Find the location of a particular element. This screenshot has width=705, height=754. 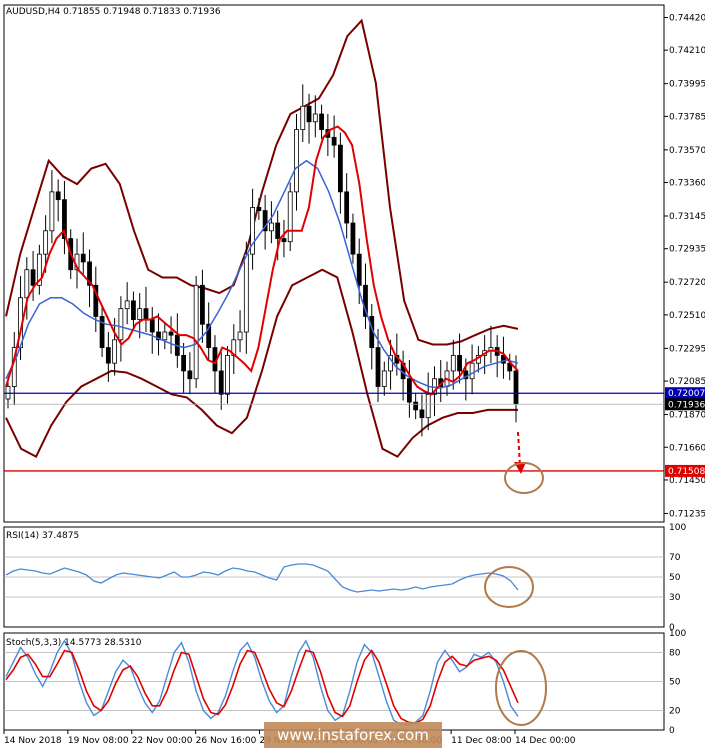

time-tick-label: 14 Nov 2018 is located at coordinates (33, 741).